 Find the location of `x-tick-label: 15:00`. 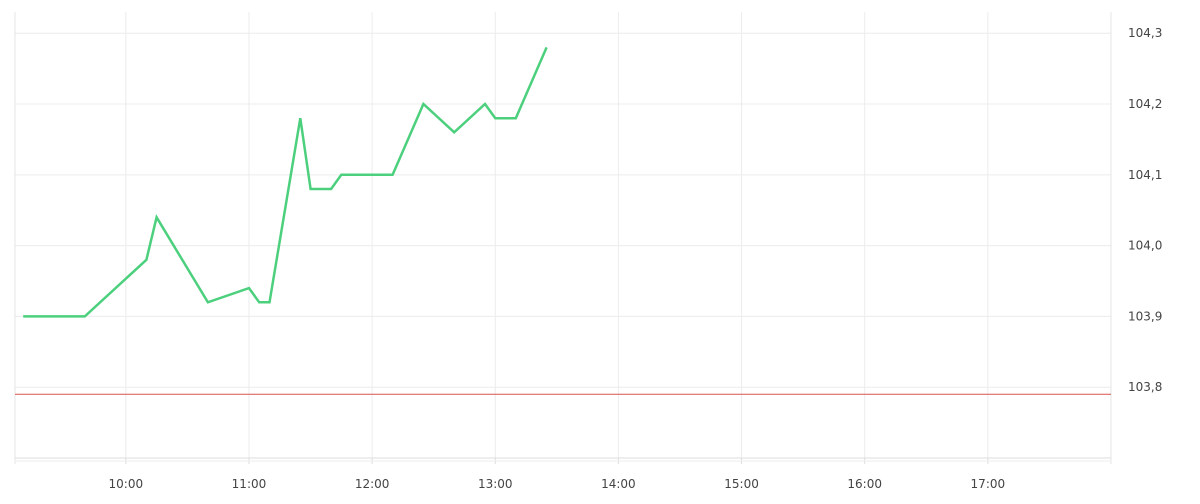

x-tick-label: 15:00 is located at coordinates (741, 484).